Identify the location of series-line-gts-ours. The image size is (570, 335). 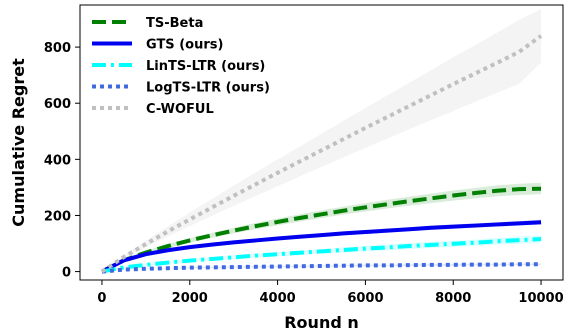
(321, 247).